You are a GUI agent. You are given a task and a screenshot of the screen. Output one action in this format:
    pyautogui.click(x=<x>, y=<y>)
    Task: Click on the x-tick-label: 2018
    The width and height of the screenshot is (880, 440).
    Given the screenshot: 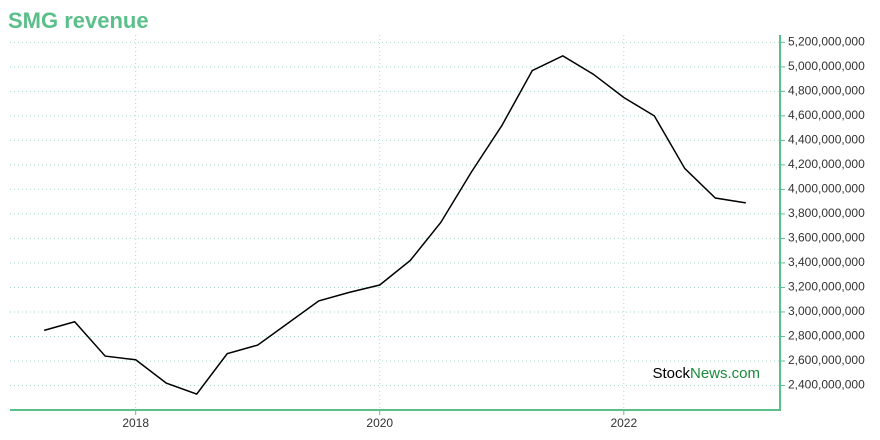 What is the action you would take?
    pyautogui.click(x=135, y=423)
    